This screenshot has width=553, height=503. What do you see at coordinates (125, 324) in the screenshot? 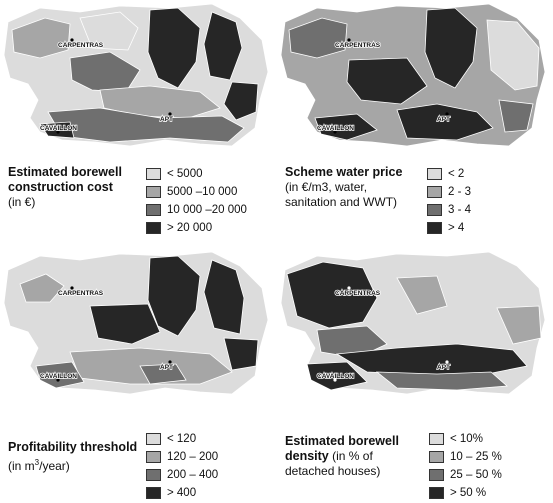
I see `map-zone-center` at bounding box center [125, 324].